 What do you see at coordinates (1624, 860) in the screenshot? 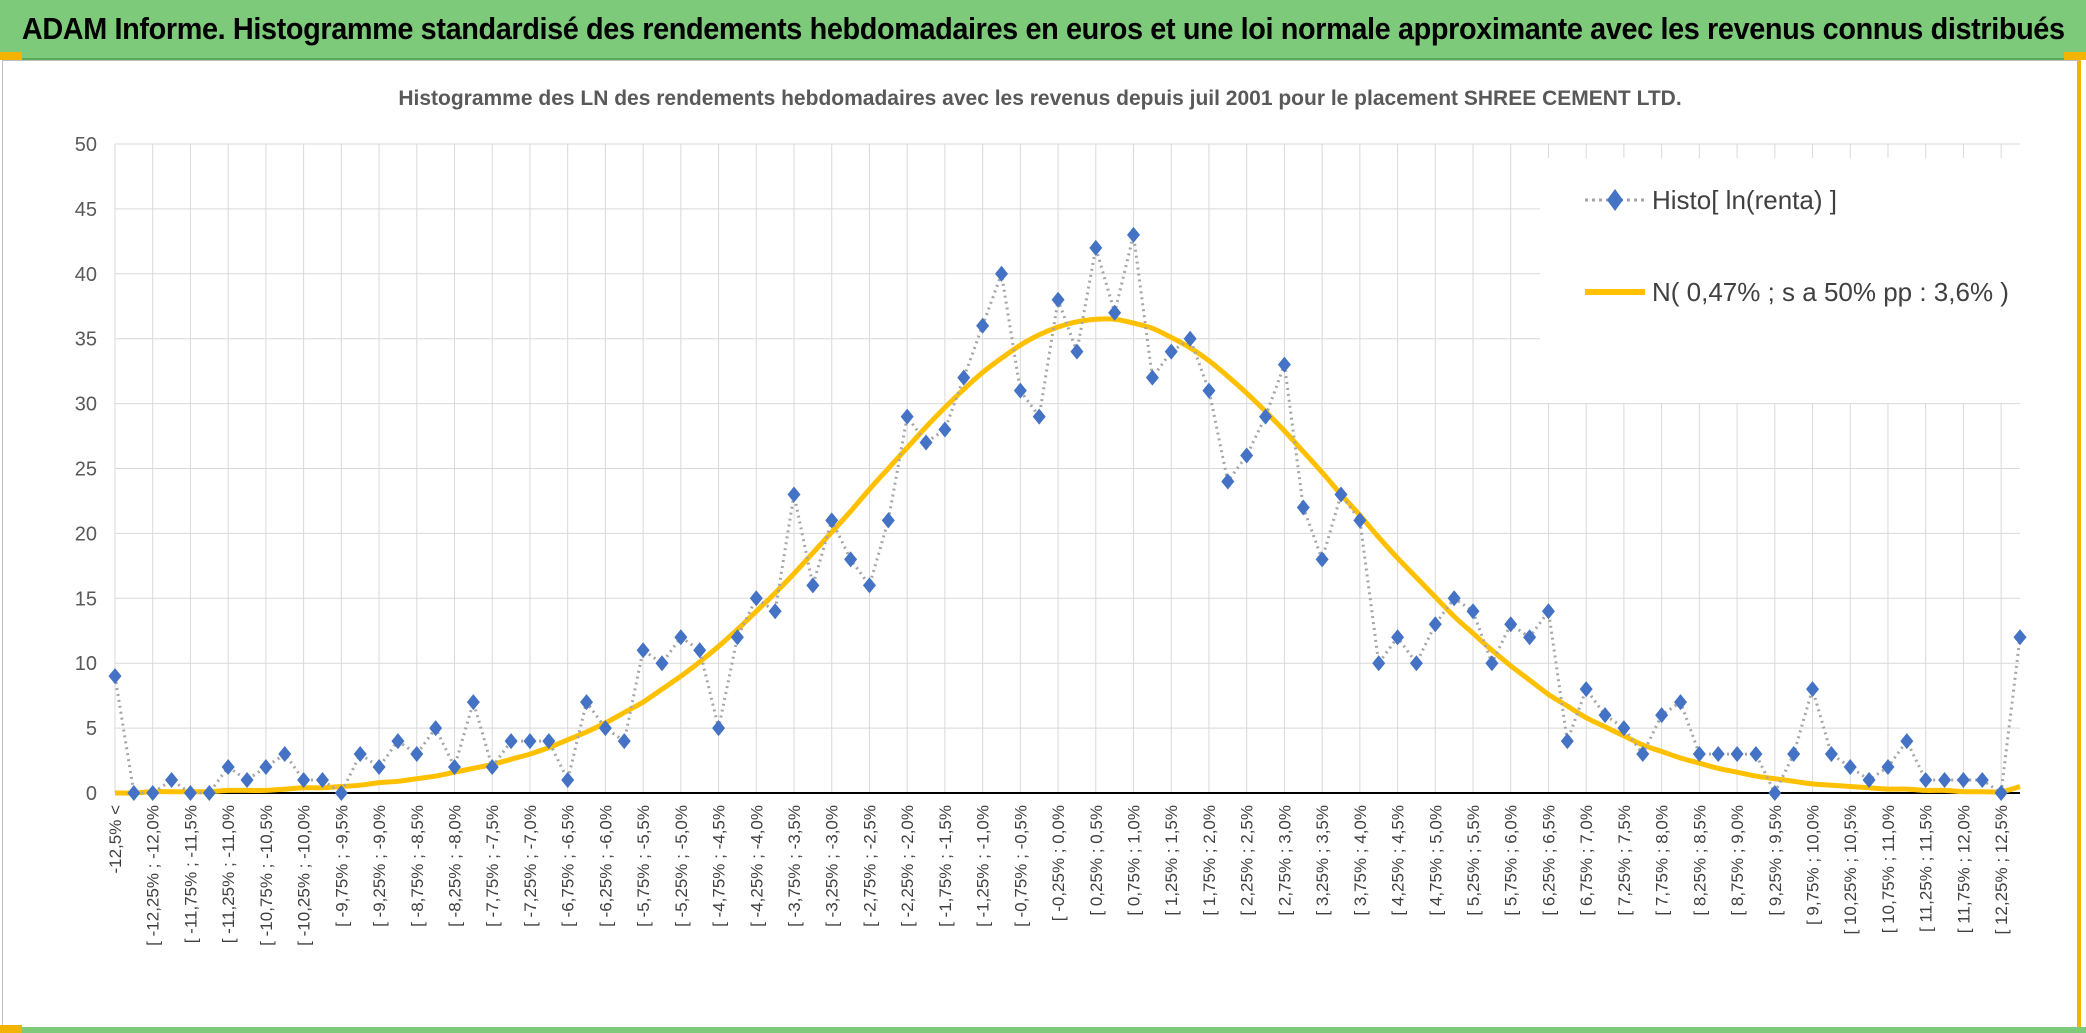
I see `x-tick-label: [ 7,25% ; 7,5%` at bounding box center [1624, 860].